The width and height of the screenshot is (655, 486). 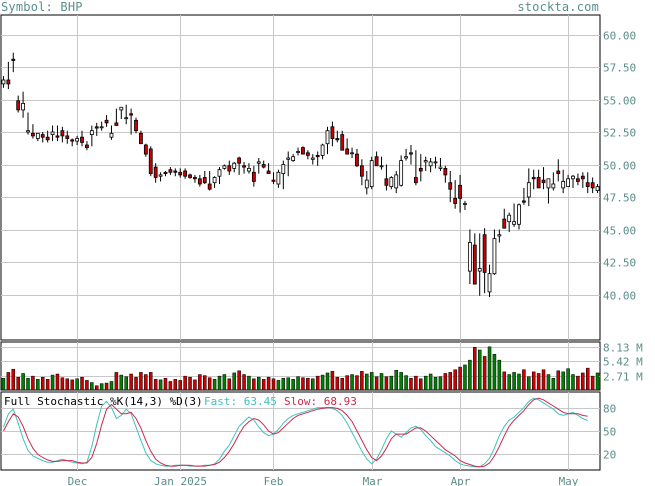 What do you see at coordinates (609, 432) in the screenshot?
I see `stochastic-tick-label: 50` at bounding box center [609, 432].